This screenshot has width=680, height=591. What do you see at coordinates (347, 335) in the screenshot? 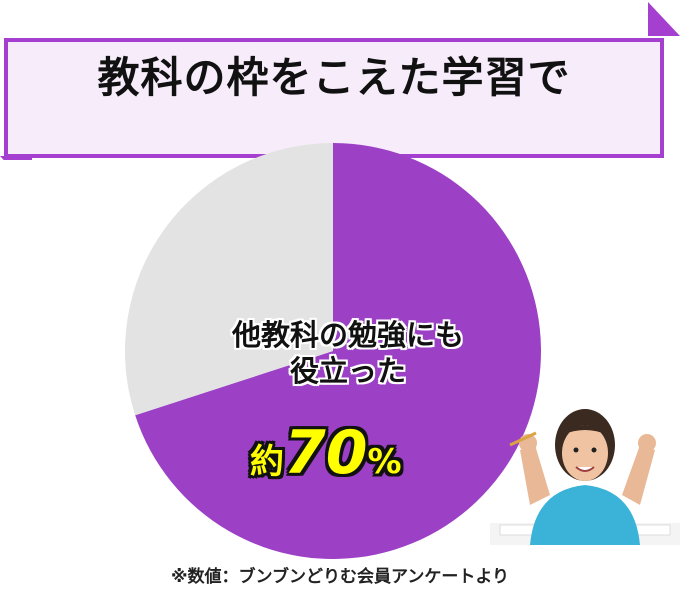
I see `slice-label-line1: 他教科の勉強にも` at bounding box center [347, 335].